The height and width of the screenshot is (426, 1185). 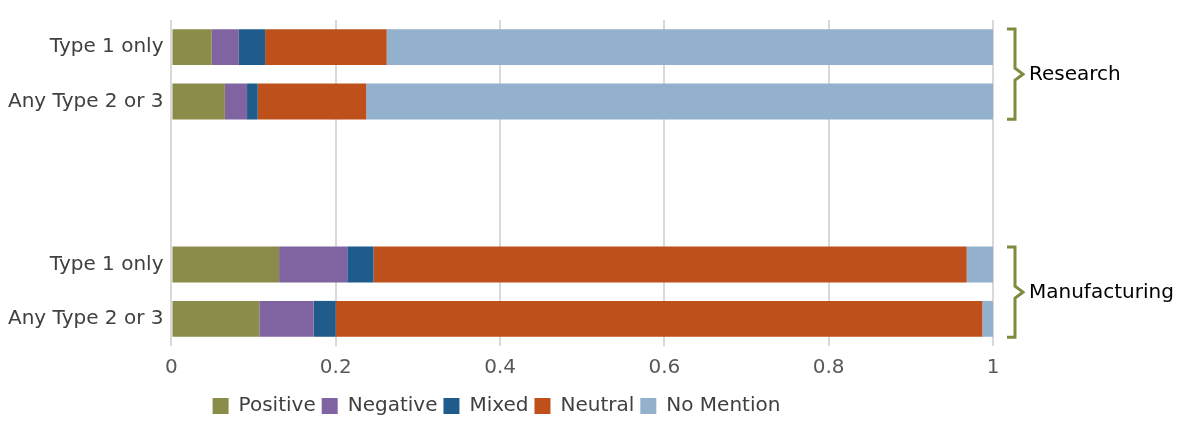 What do you see at coordinates (335, 366) in the screenshot?
I see `x-tick-label: 0.2` at bounding box center [335, 366].